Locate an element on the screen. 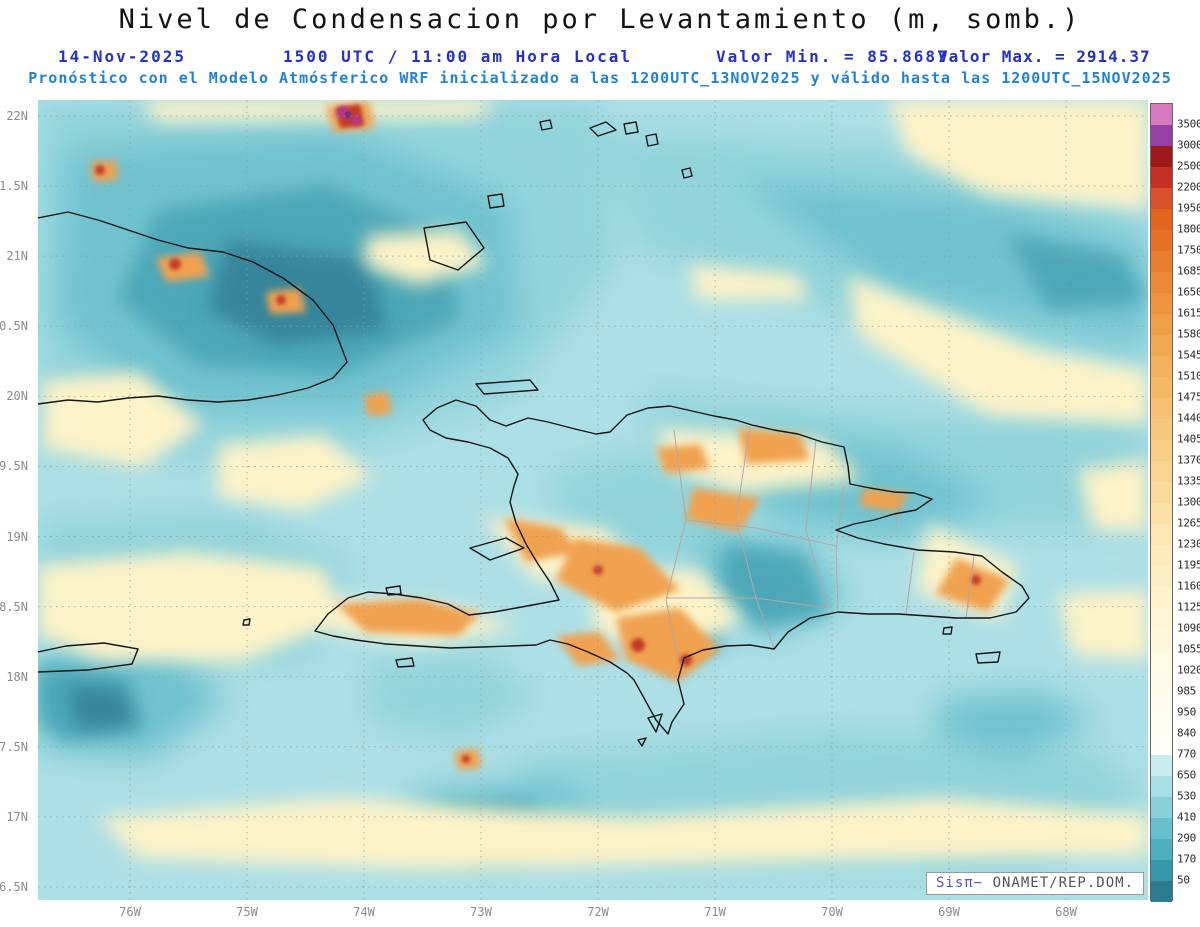 Image resolution: width=1200 pixels, height=927 pixels. lon-tick-label: 75W is located at coordinates (247, 912).